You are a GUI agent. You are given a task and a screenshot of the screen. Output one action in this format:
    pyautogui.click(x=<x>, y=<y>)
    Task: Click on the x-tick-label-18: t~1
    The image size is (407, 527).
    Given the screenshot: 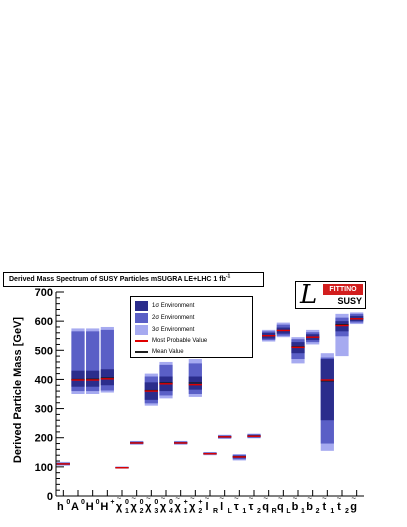 What is the action you would take?
    pyautogui.click(x=328, y=504)
    